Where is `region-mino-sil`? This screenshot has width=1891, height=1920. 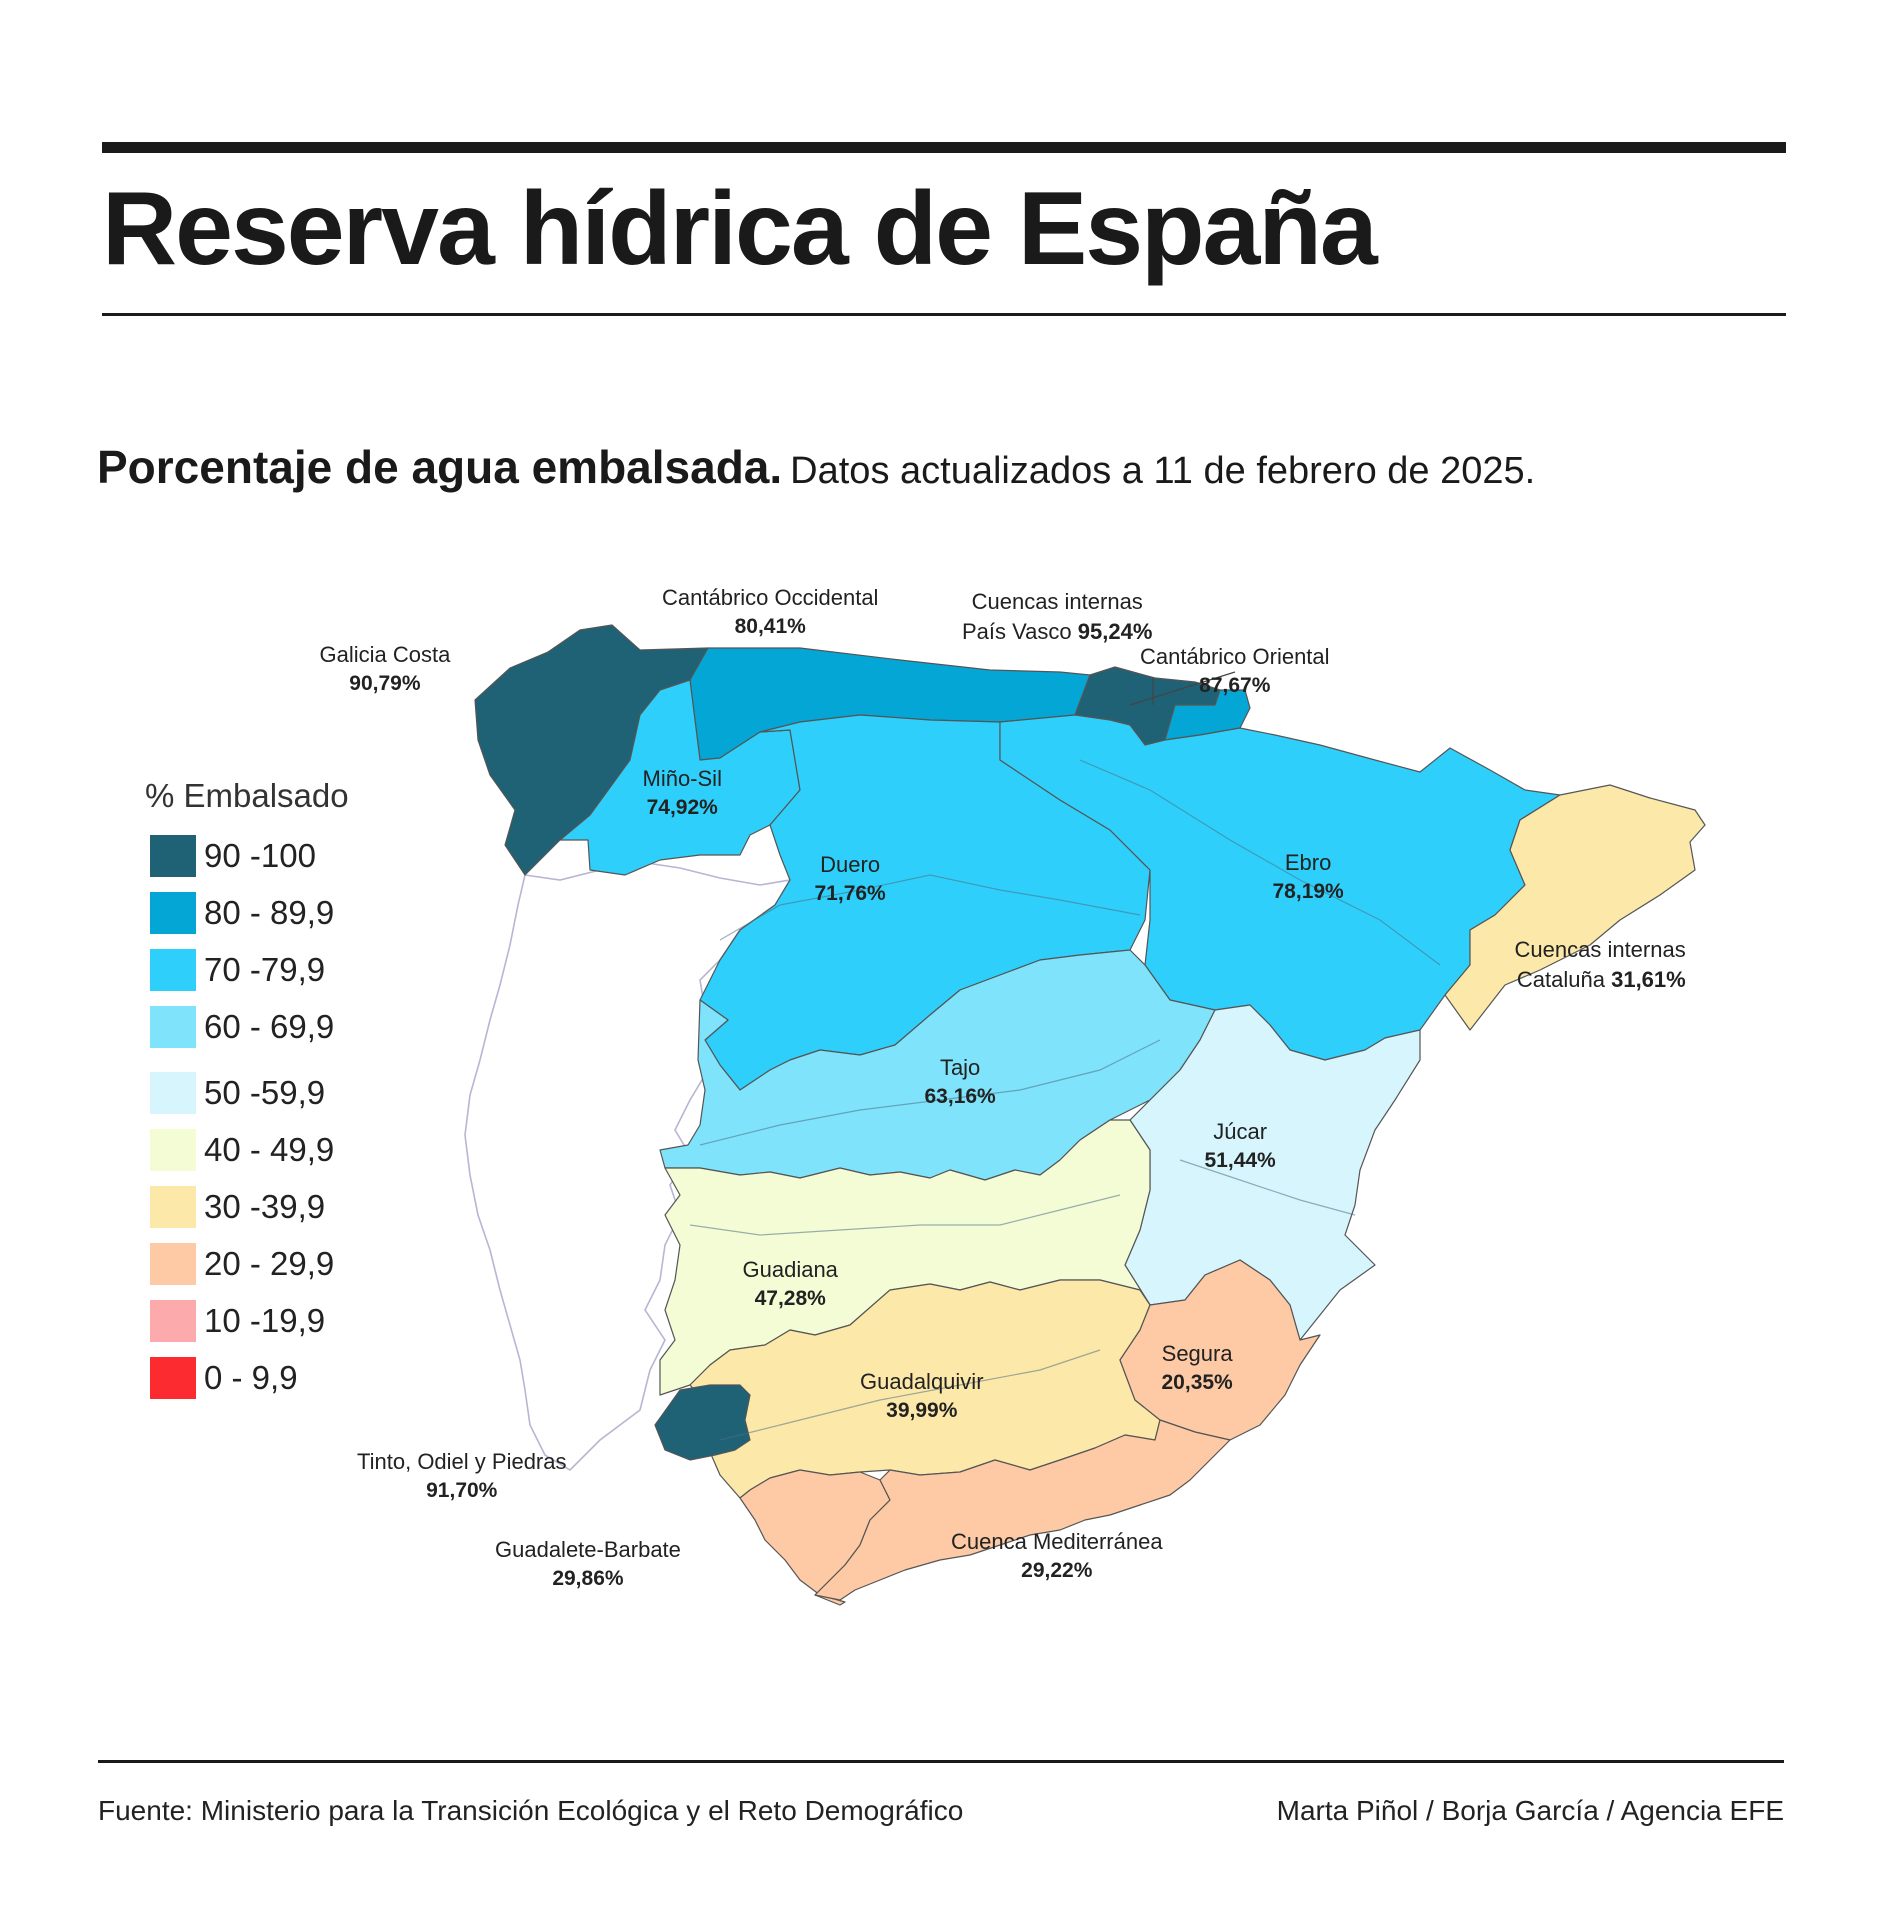
region-mino-sil is located at coordinates (680, 777).